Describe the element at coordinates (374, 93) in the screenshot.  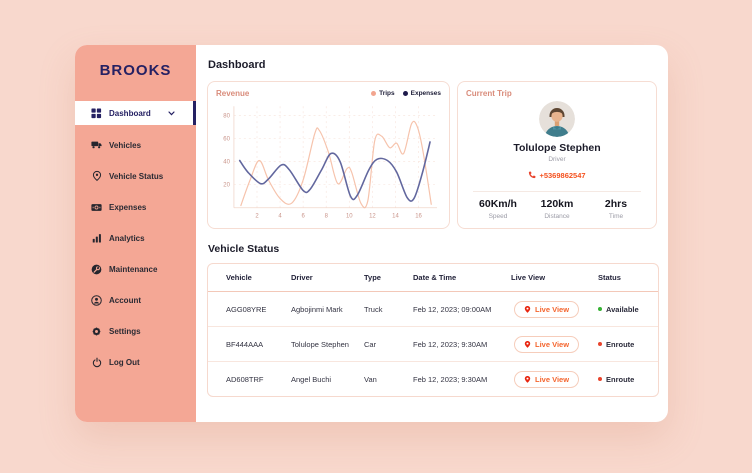
I see `trips-legend-dot` at that location.